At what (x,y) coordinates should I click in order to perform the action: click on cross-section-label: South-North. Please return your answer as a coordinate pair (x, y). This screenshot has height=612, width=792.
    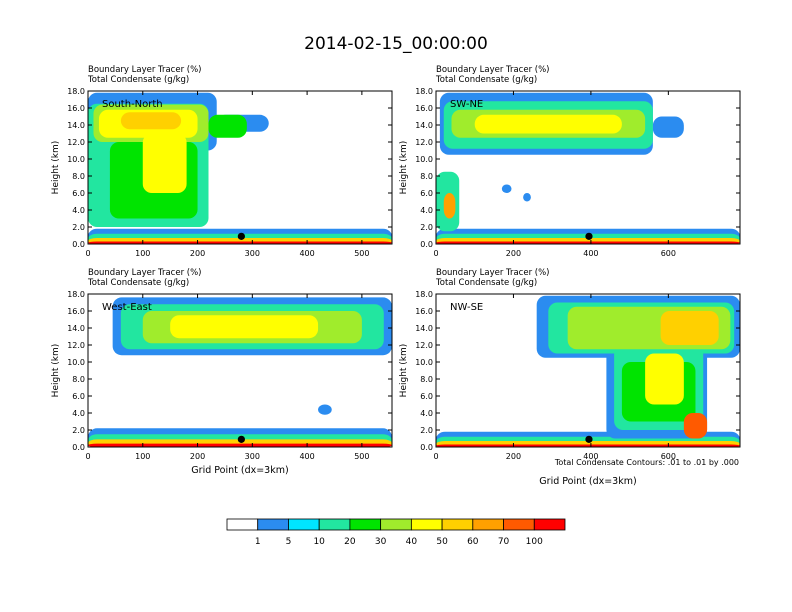
    Looking at the image, I should click on (132, 104).